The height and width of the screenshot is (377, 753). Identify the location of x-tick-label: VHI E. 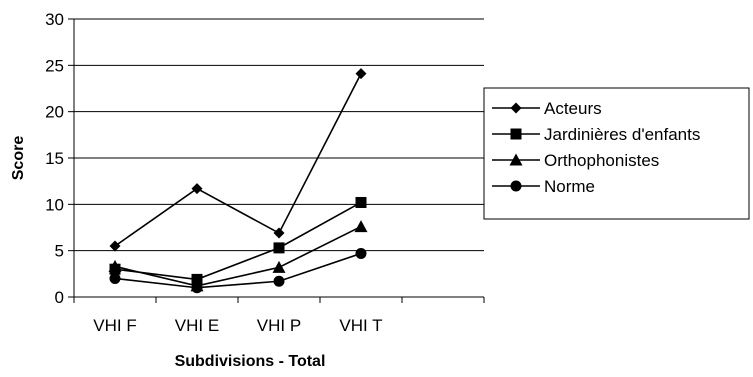
(197, 325).